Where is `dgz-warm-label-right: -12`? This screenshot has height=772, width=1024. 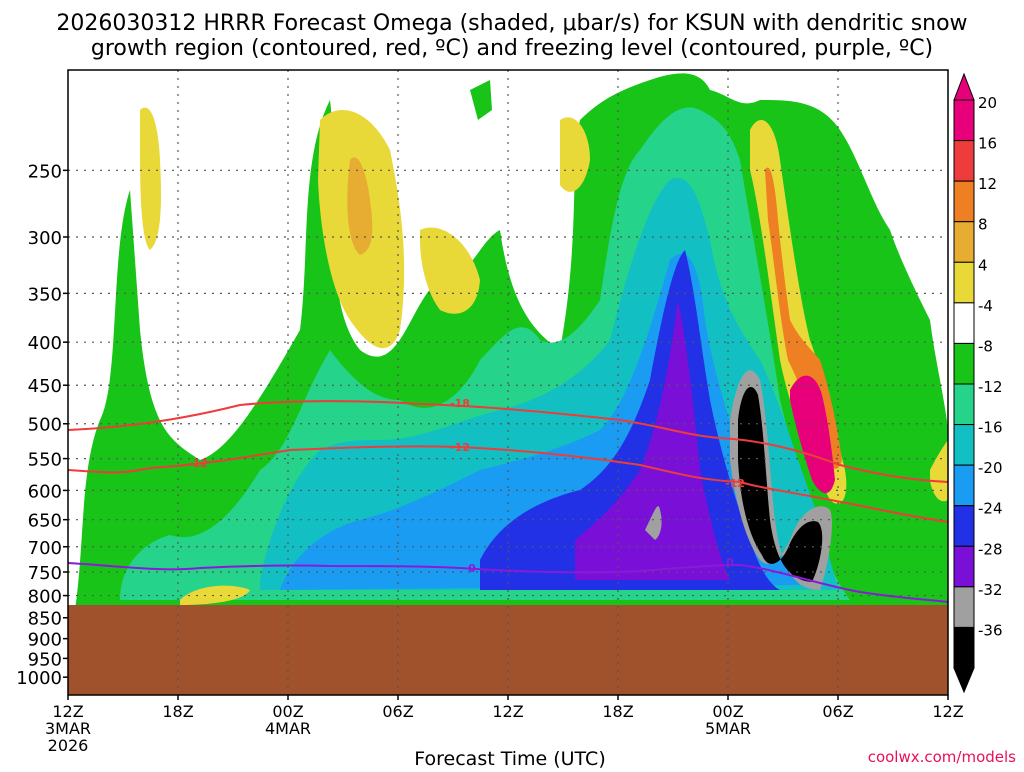 dgz-warm-label-right: -12 is located at coordinates (735, 483).